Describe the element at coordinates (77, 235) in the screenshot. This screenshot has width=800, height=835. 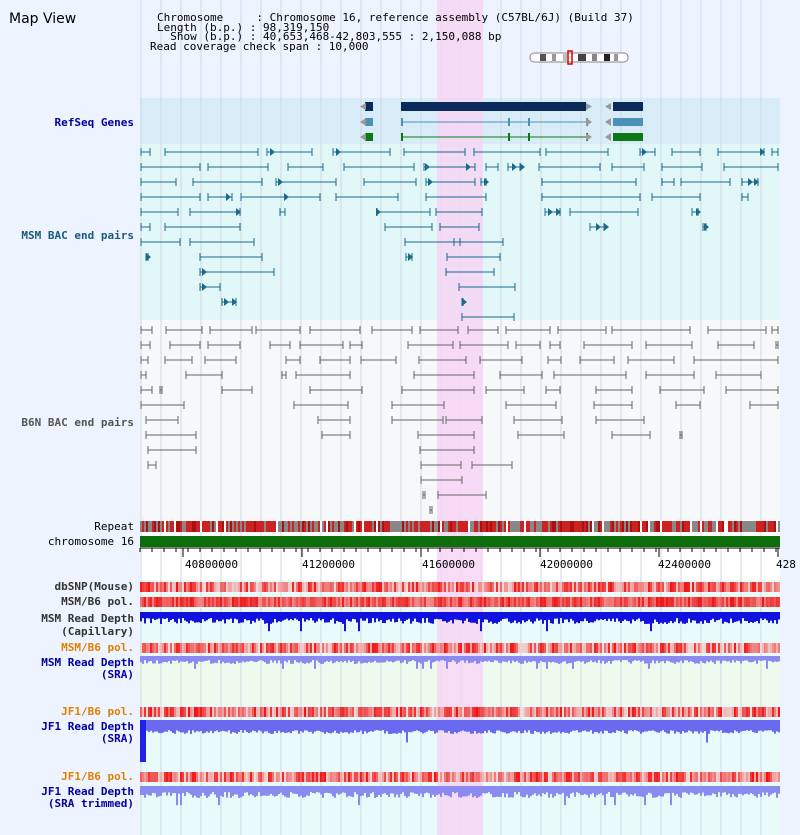
I see `label-msm-bac: MSM BAC end pairs` at that location.